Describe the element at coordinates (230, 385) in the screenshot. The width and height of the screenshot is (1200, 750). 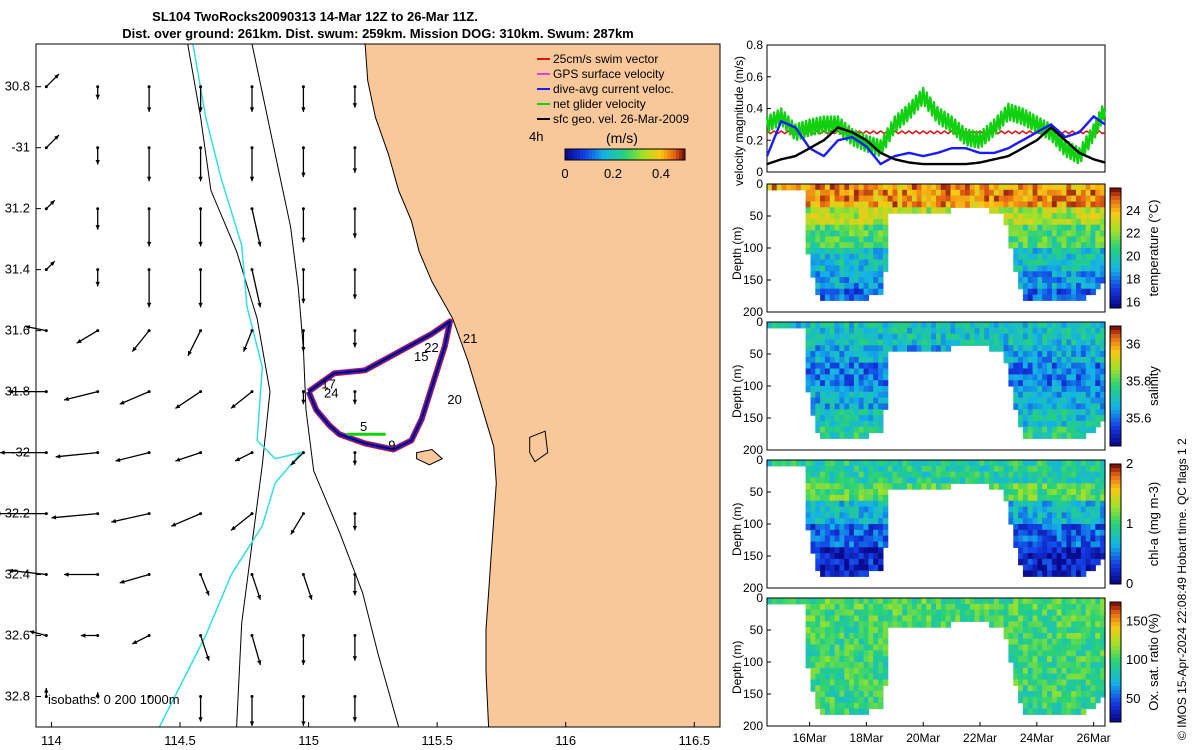
I see `cyan-contour` at that location.